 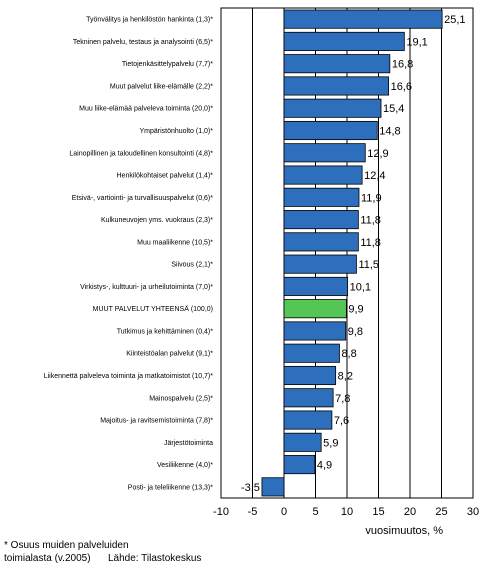 I want to click on category-label: Muut palvelut liike-elämälle (2,2)*, so click(x=161, y=86).